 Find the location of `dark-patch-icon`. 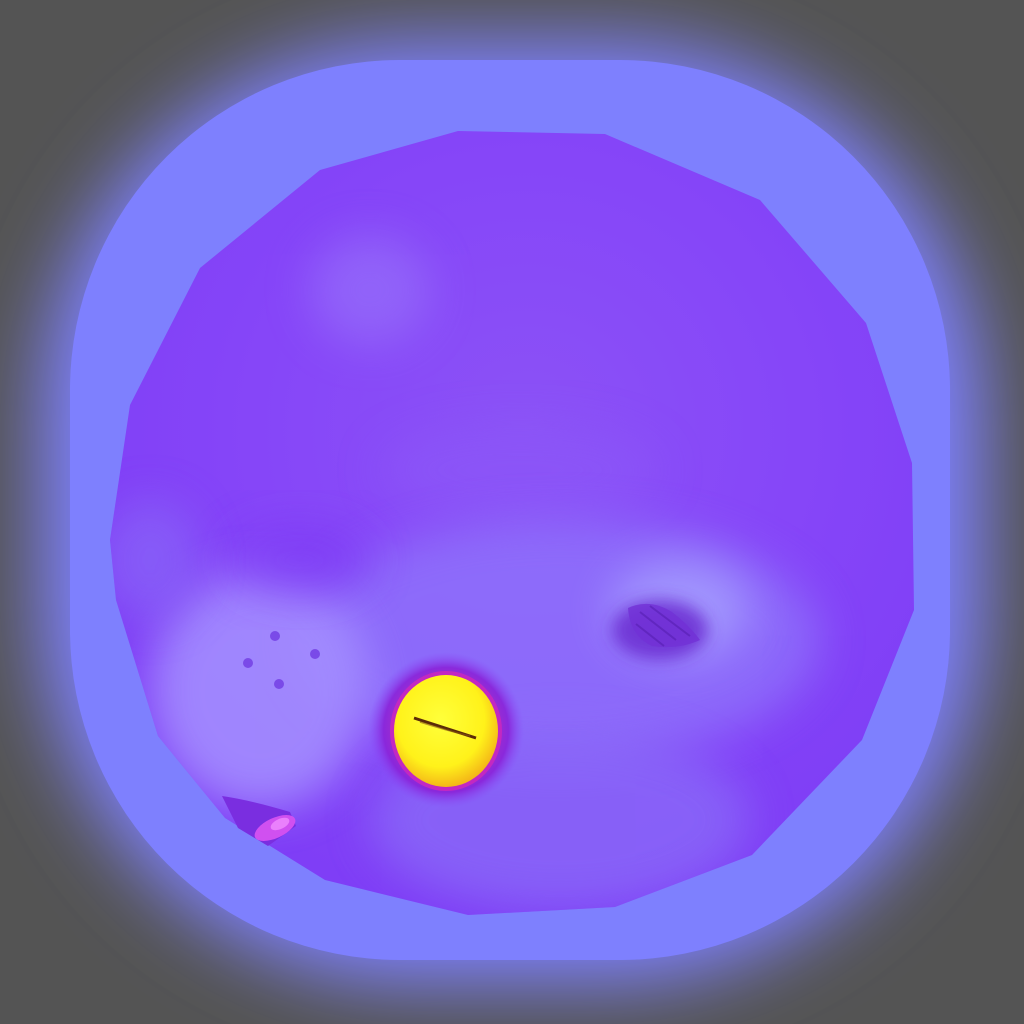

dark-patch-icon is located at coordinates (660, 630).